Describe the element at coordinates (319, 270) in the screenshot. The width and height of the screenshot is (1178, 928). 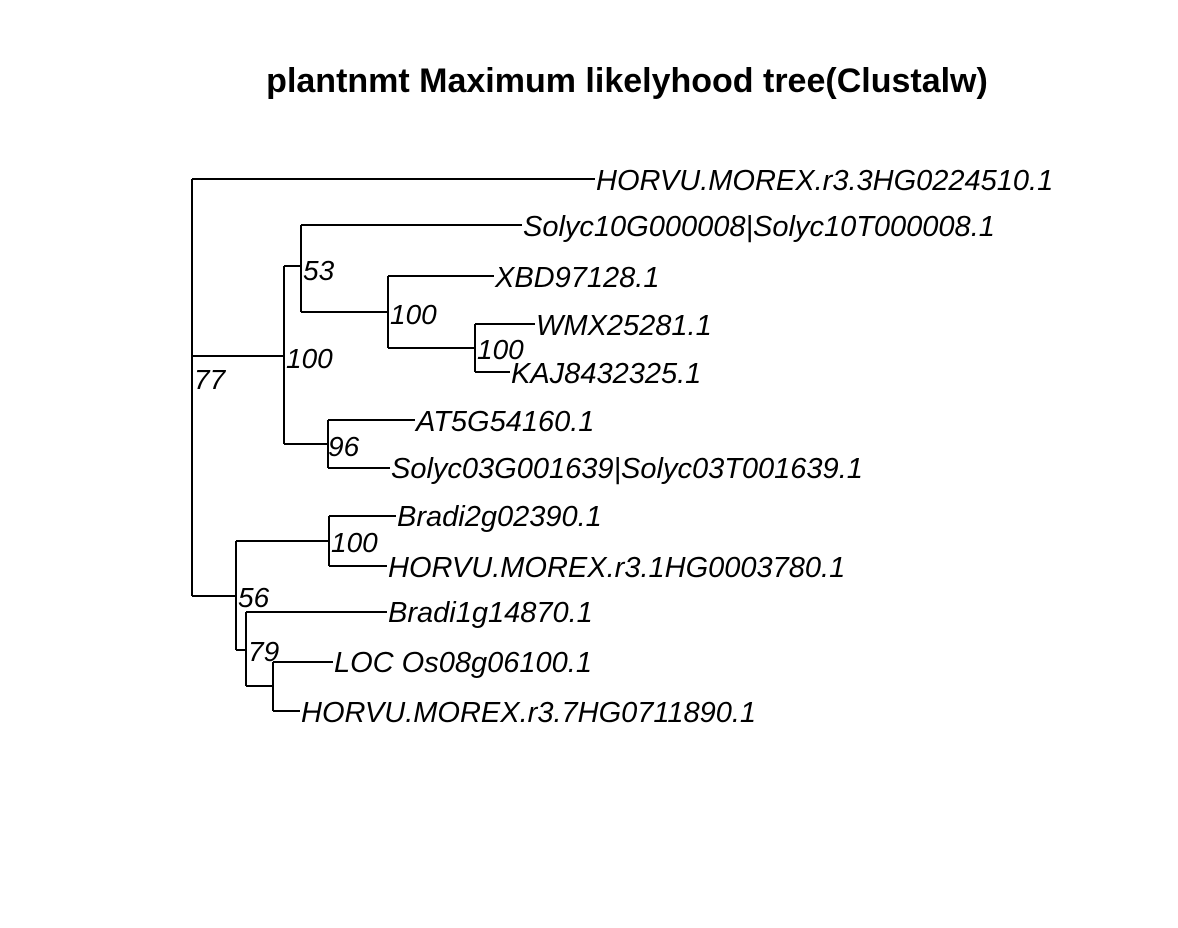
I see `support-value: 53` at that location.